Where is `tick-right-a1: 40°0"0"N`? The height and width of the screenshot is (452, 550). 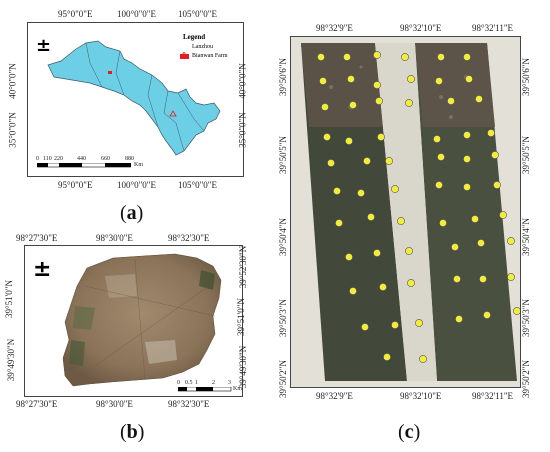
tick-right-a1: 40°0"0"N is located at coordinates (242, 81).